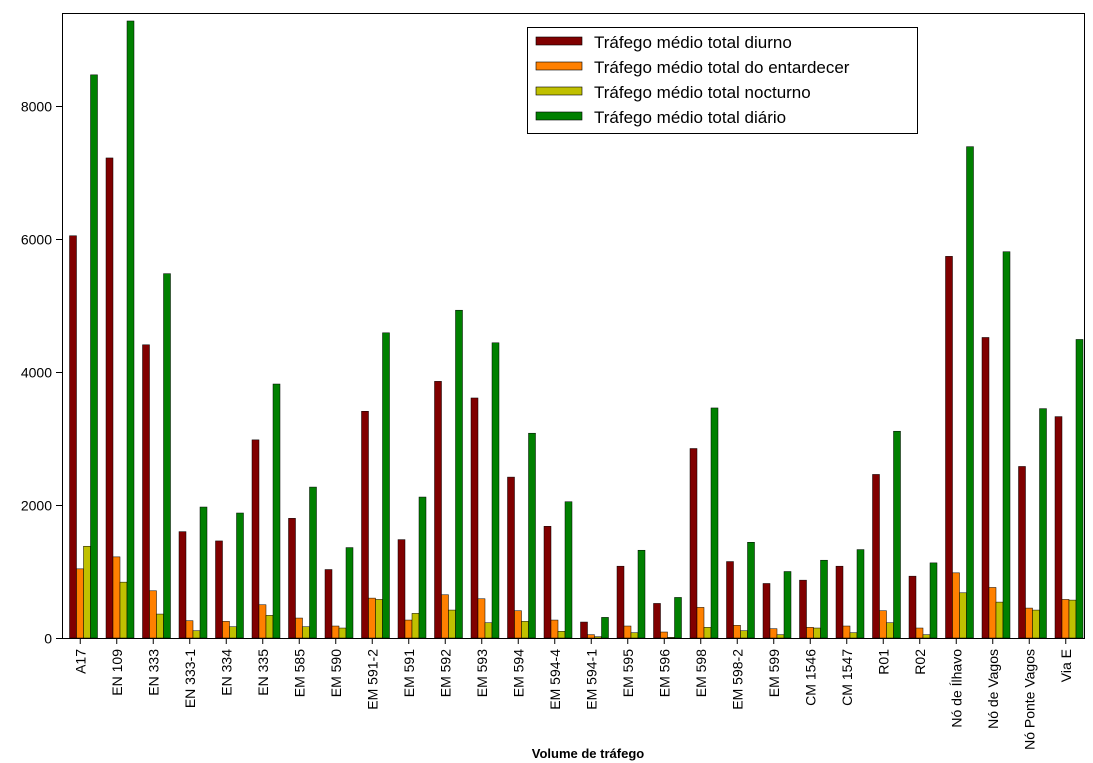 This screenshot has height=763, width=1093. I want to click on x-tick-label: R01, so click(883, 662).